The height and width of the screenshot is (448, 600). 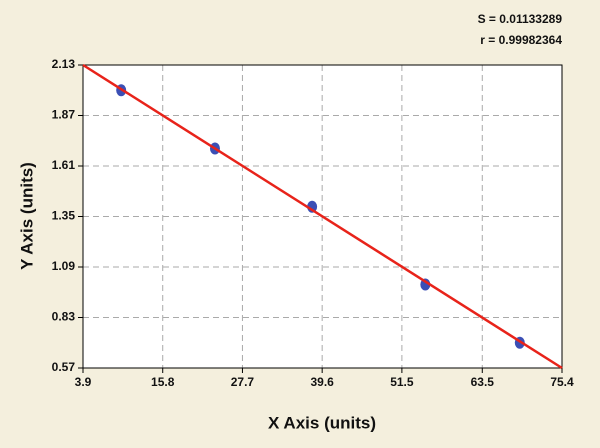 What do you see at coordinates (322, 382) in the screenshot?
I see `x-tick-label: 39.6` at bounding box center [322, 382].